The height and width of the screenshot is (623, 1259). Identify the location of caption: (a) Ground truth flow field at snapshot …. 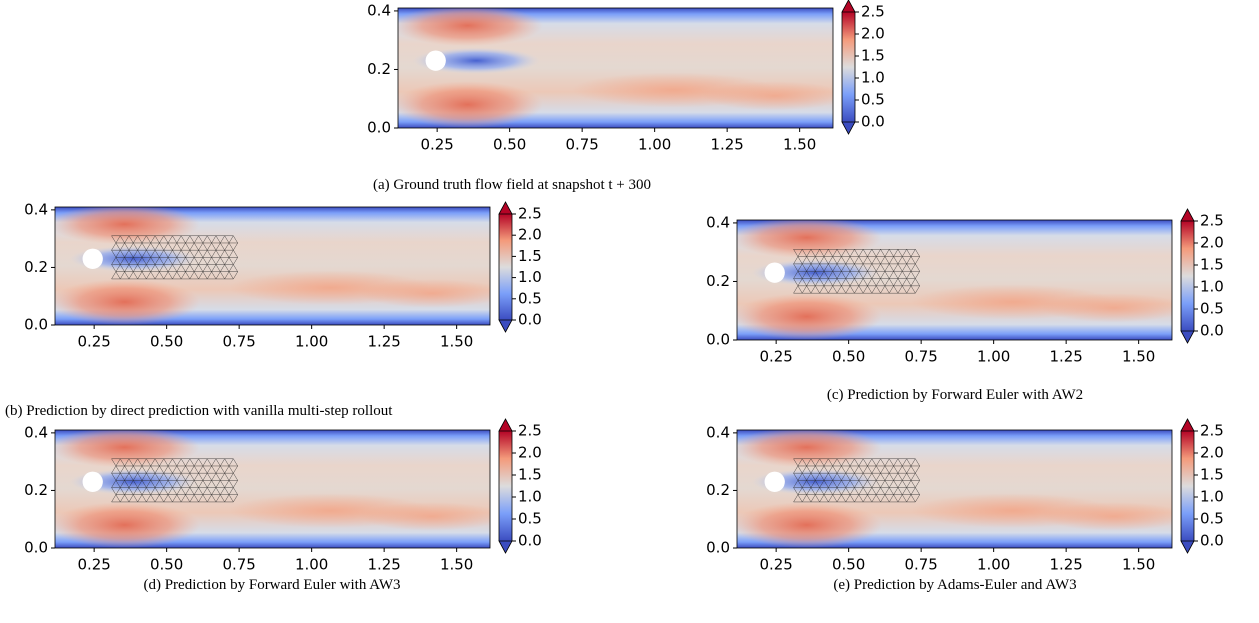
(512, 185).